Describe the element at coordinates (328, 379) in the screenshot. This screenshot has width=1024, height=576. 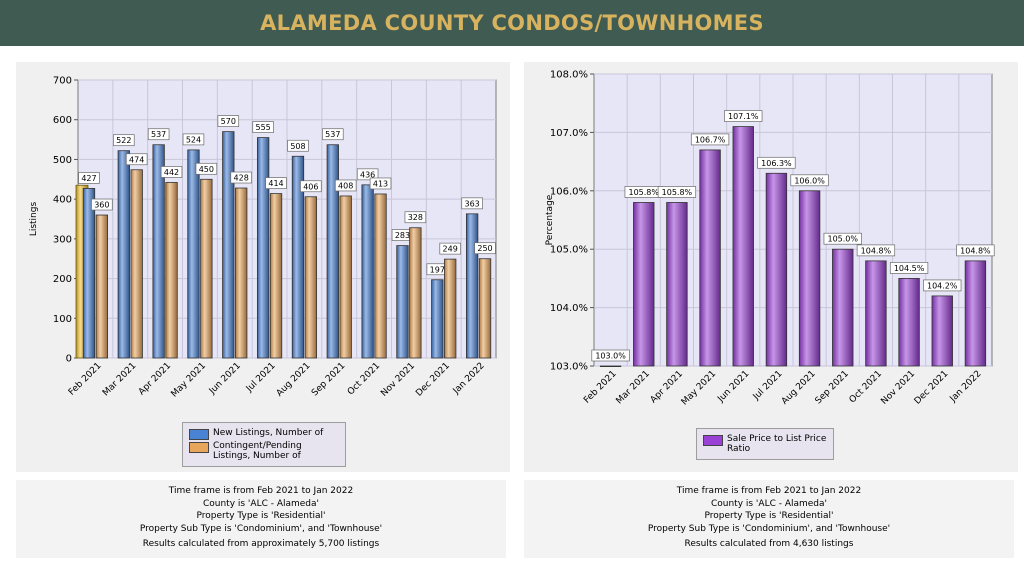
I see `x-tick-label: Sep 2021` at that location.